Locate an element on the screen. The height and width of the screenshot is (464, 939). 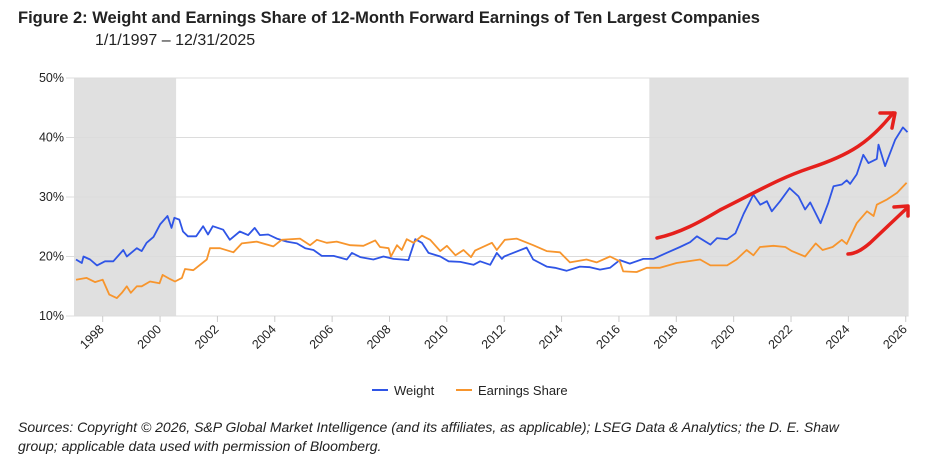
x-tick-label: 2016 is located at coordinates (608, 337).